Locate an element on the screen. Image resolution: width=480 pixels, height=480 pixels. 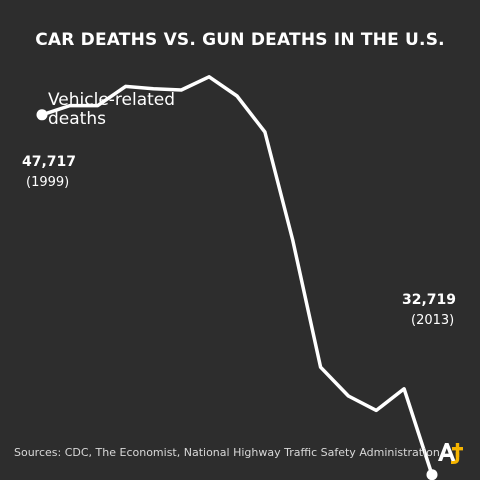
end-year-label: (2013) is located at coordinates (432, 320).